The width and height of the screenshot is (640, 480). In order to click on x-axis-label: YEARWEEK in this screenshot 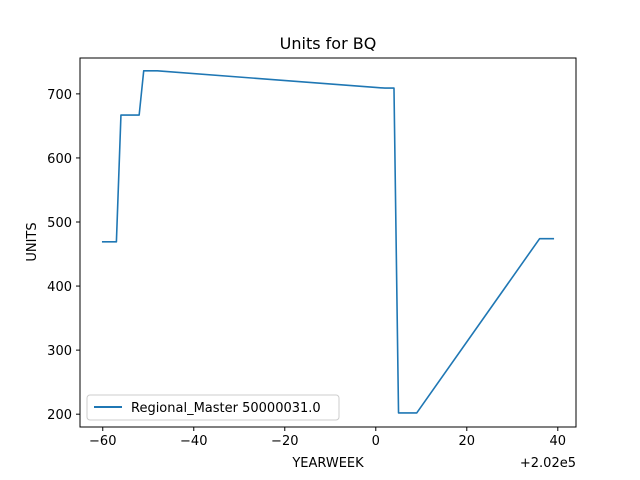, I will do `click(327, 463)`.